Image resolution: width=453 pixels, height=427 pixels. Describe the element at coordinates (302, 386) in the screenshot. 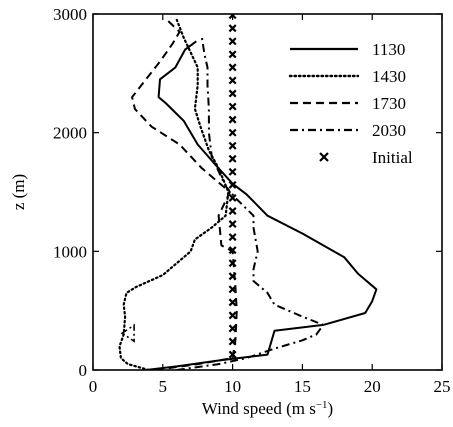

I see `x-tick-label: 15` at that location.